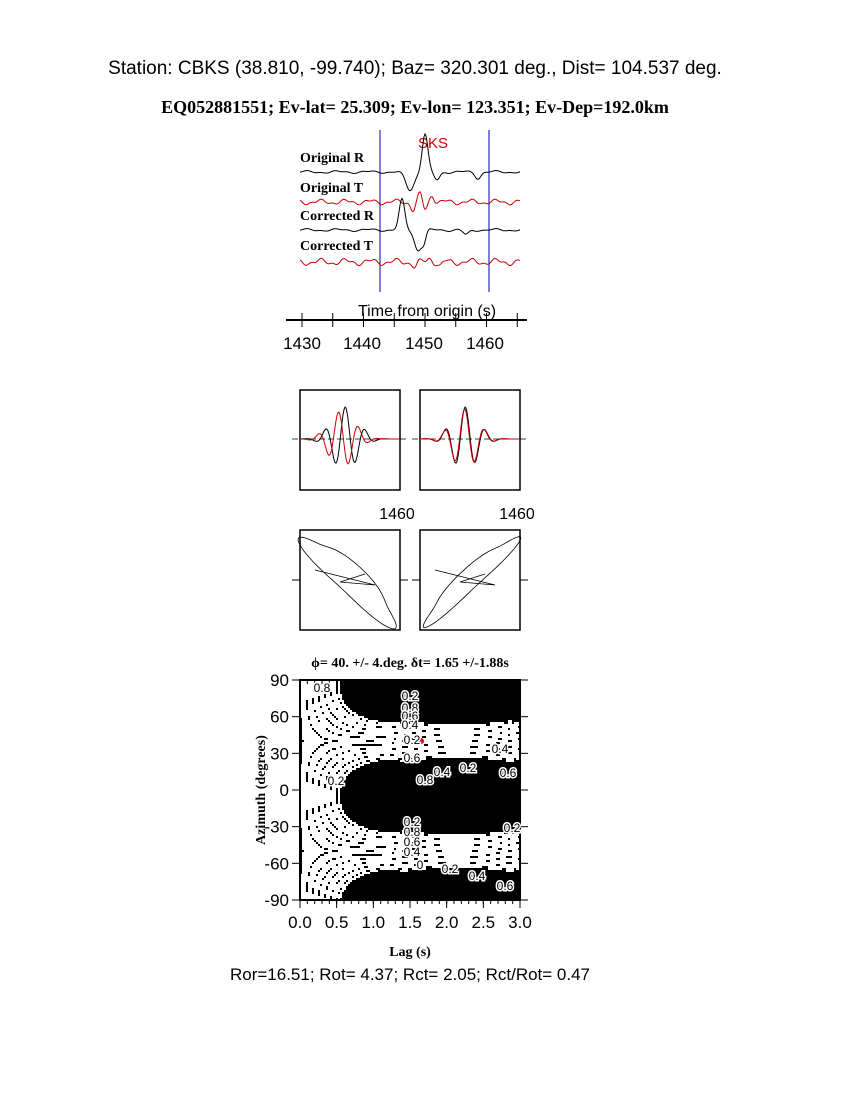  What do you see at coordinates (276, 827) in the screenshot?
I see `y-tick-label: -30` at bounding box center [276, 827].